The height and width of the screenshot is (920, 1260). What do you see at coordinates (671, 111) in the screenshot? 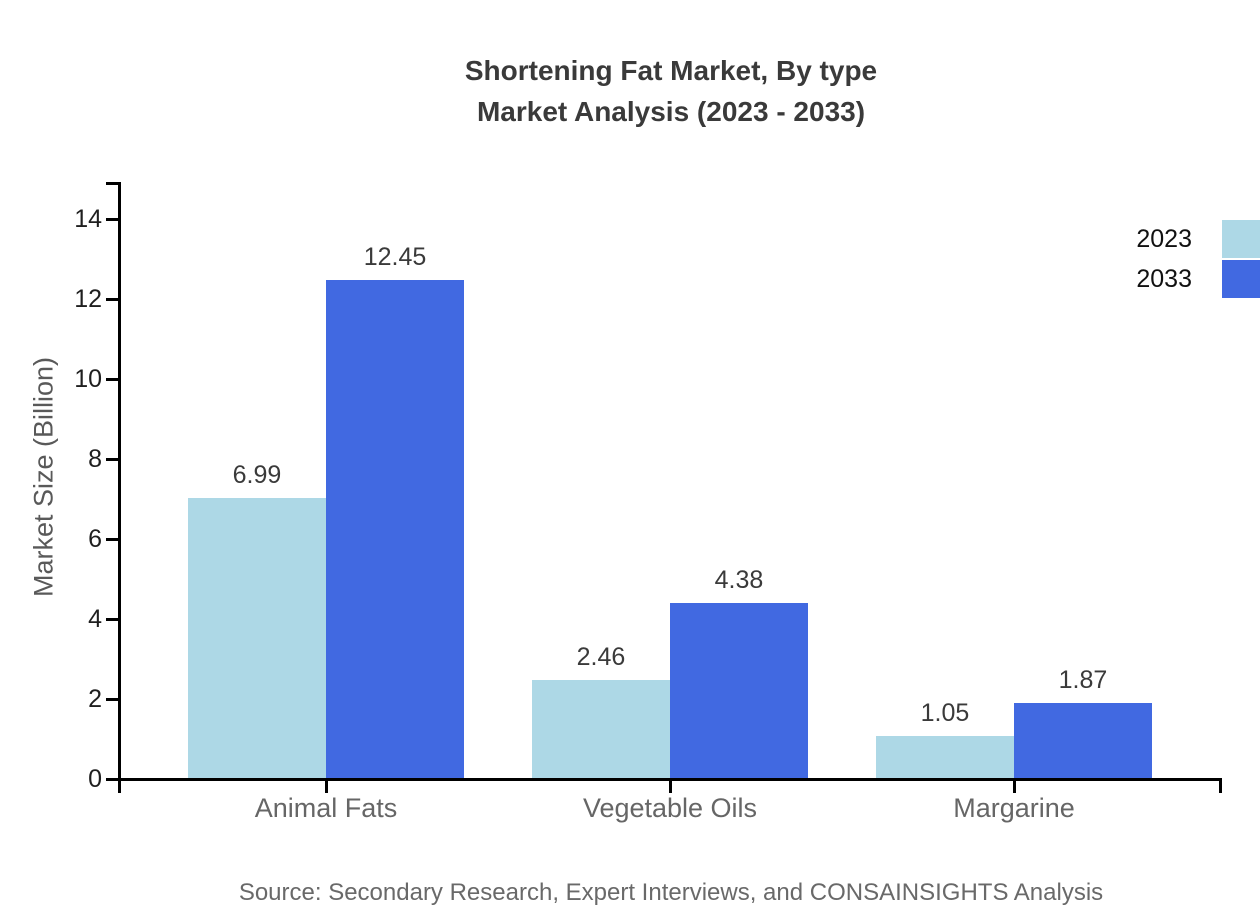
I see `chart-title-line2: Market Analysis (2023 - 2033)` at bounding box center [671, 111].